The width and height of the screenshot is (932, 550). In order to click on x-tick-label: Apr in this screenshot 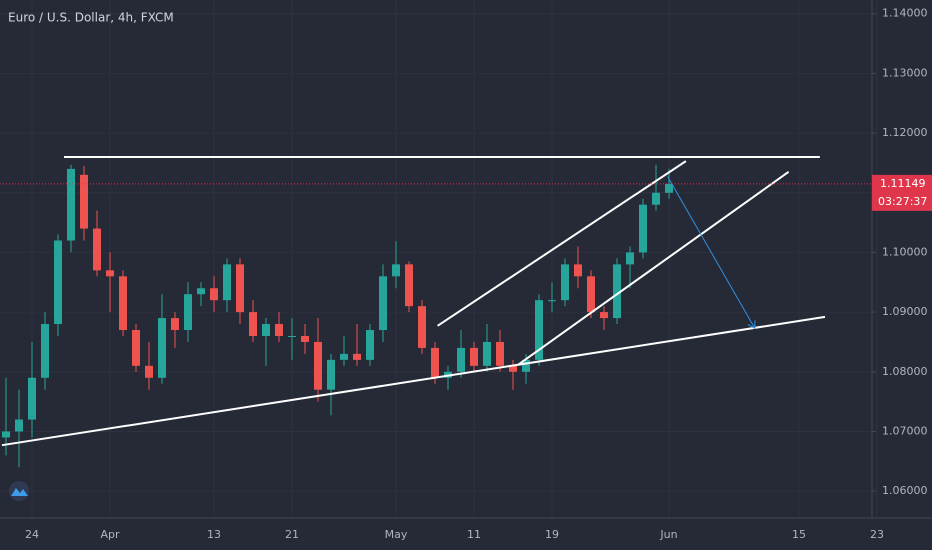, I will do `click(110, 534)`.